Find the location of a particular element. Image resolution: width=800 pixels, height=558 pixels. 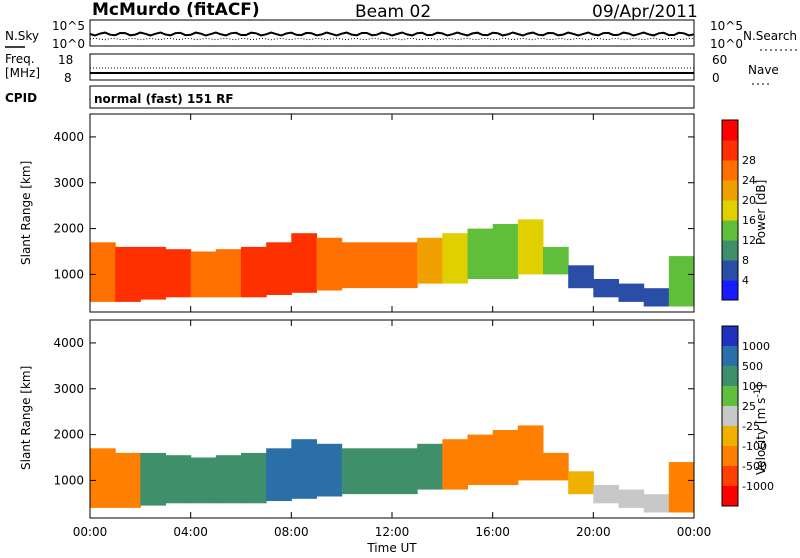

cpid-strip: CPID normal (fast) 151 RF is located at coordinates (350, 97).